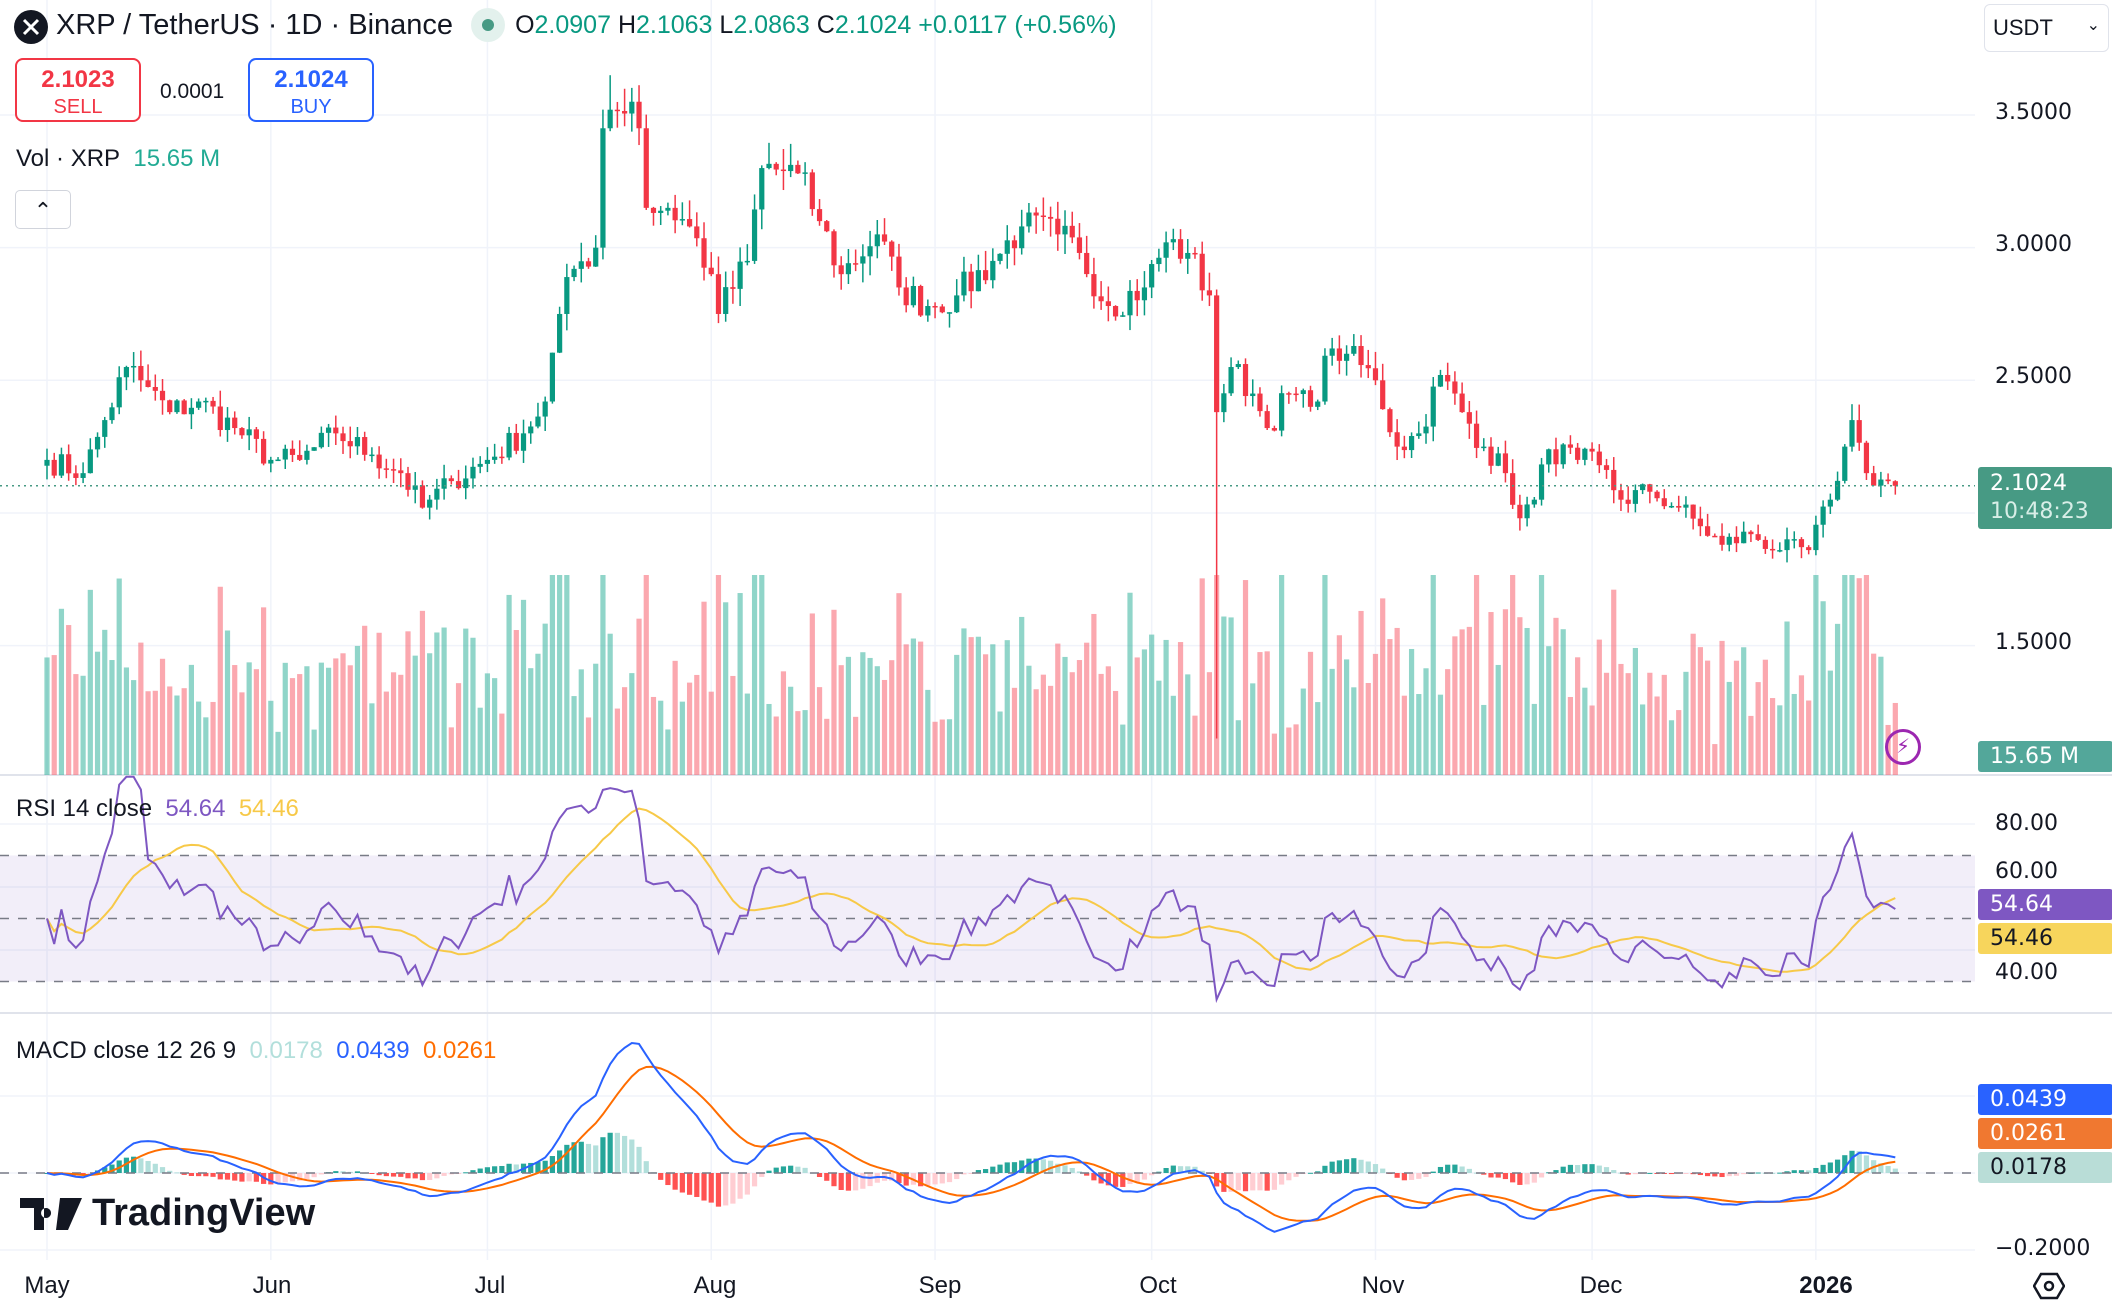 This screenshot has height=1305, width=2112. Describe the element at coordinates (255, 24) in the screenshot. I see `symbol-title: XRP / TetherUS · 1D · Binance` at that location.